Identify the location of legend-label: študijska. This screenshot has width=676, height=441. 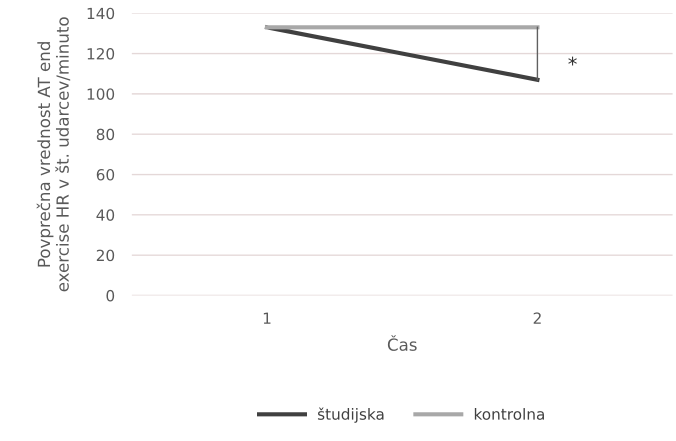
(351, 415).